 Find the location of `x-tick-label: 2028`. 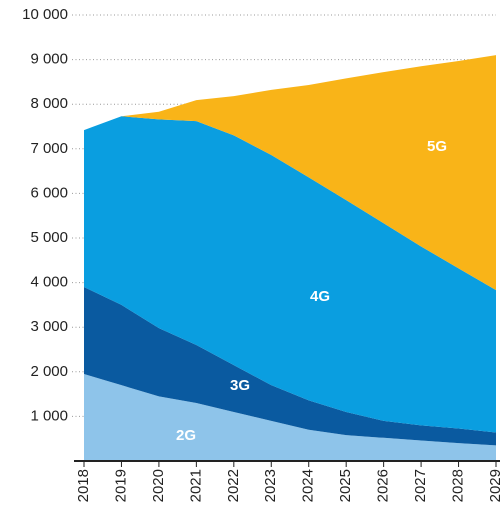

x-tick-label: 2028 is located at coordinates (458, 485).